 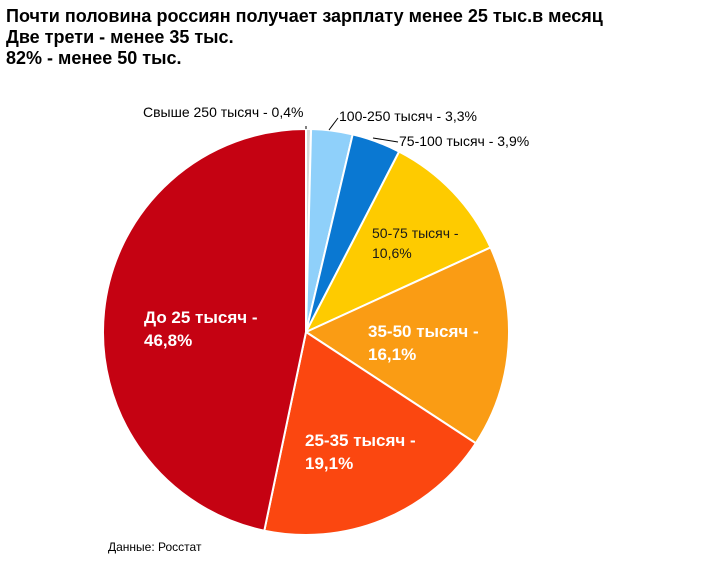 What do you see at coordinates (423, 331) in the screenshot?
I see `slice-label-5-line-1: 35-50 тысяч -` at bounding box center [423, 331].